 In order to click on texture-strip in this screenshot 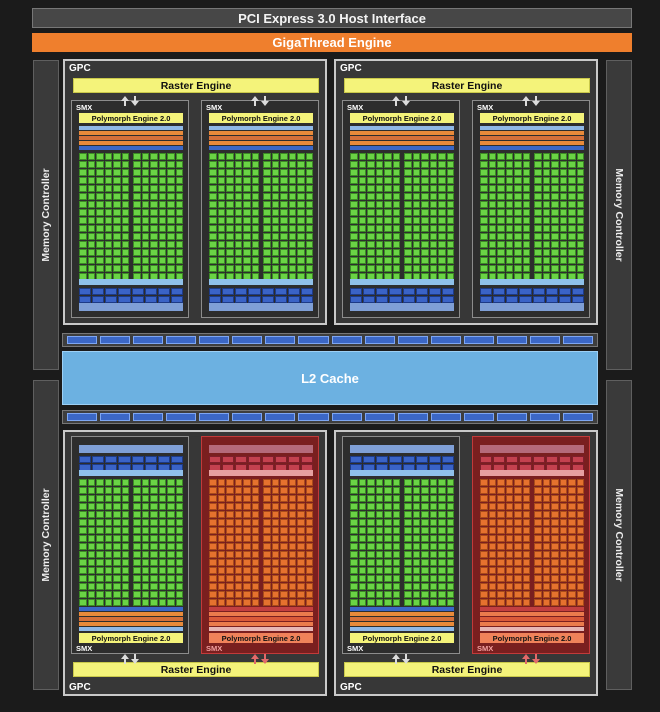, I will do `click(402, 449)`.